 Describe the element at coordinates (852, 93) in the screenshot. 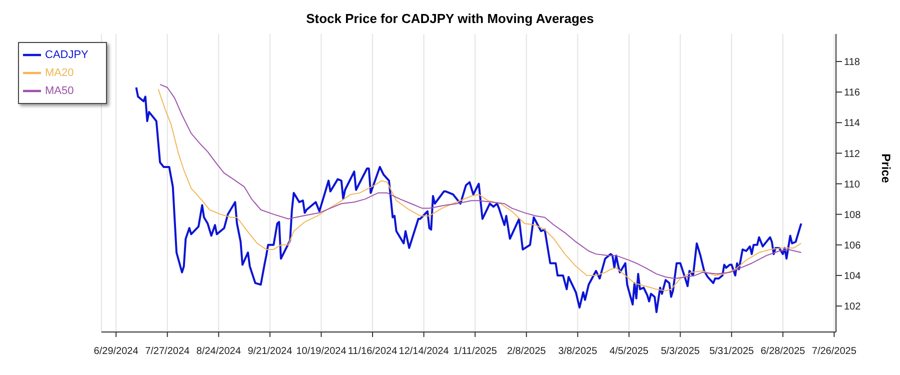

I see `y-tick-label: 116` at that location.